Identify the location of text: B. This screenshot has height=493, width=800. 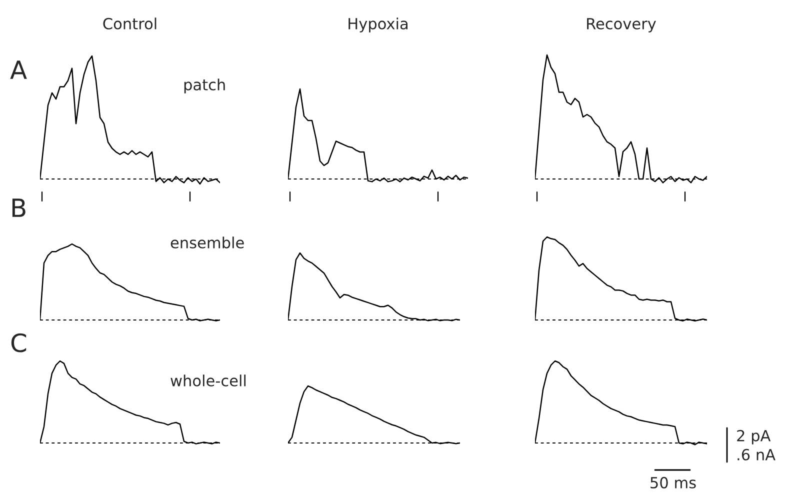
(19, 207).